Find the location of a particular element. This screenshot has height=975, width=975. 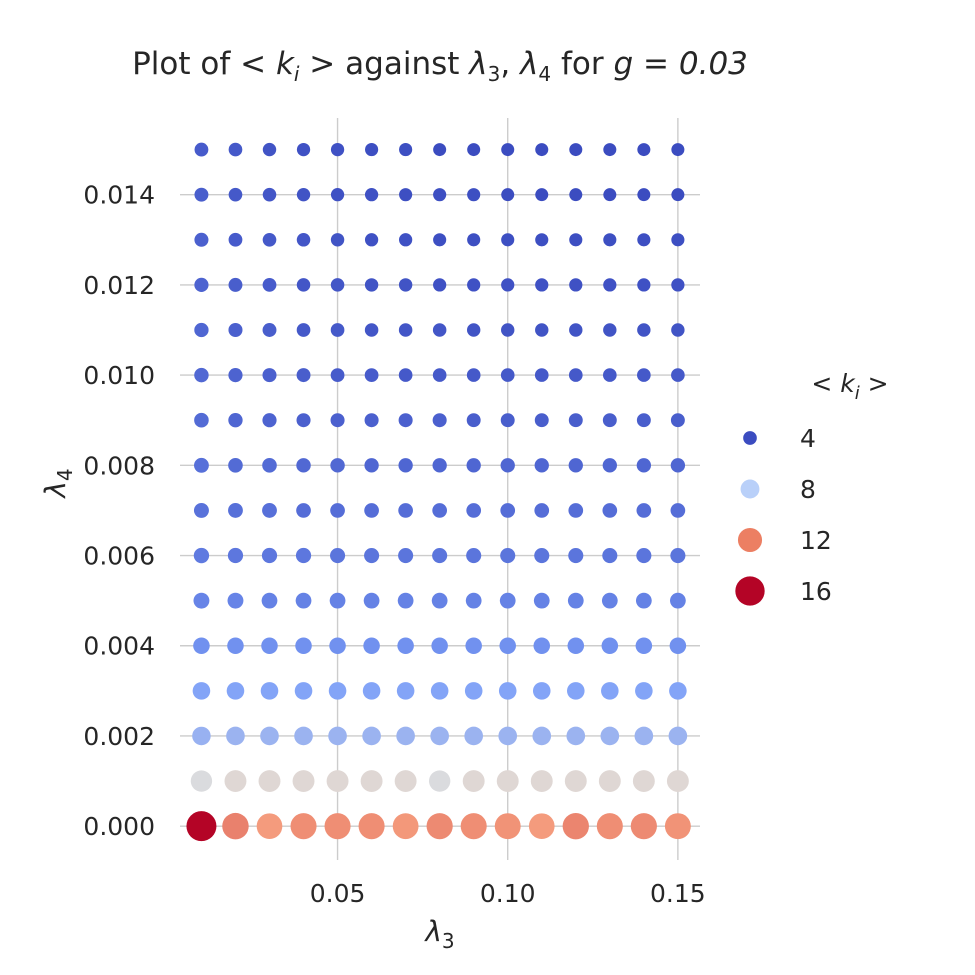

x-tick-labels: 0.05 0.10 0.15 is located at coordinates (508, 893).